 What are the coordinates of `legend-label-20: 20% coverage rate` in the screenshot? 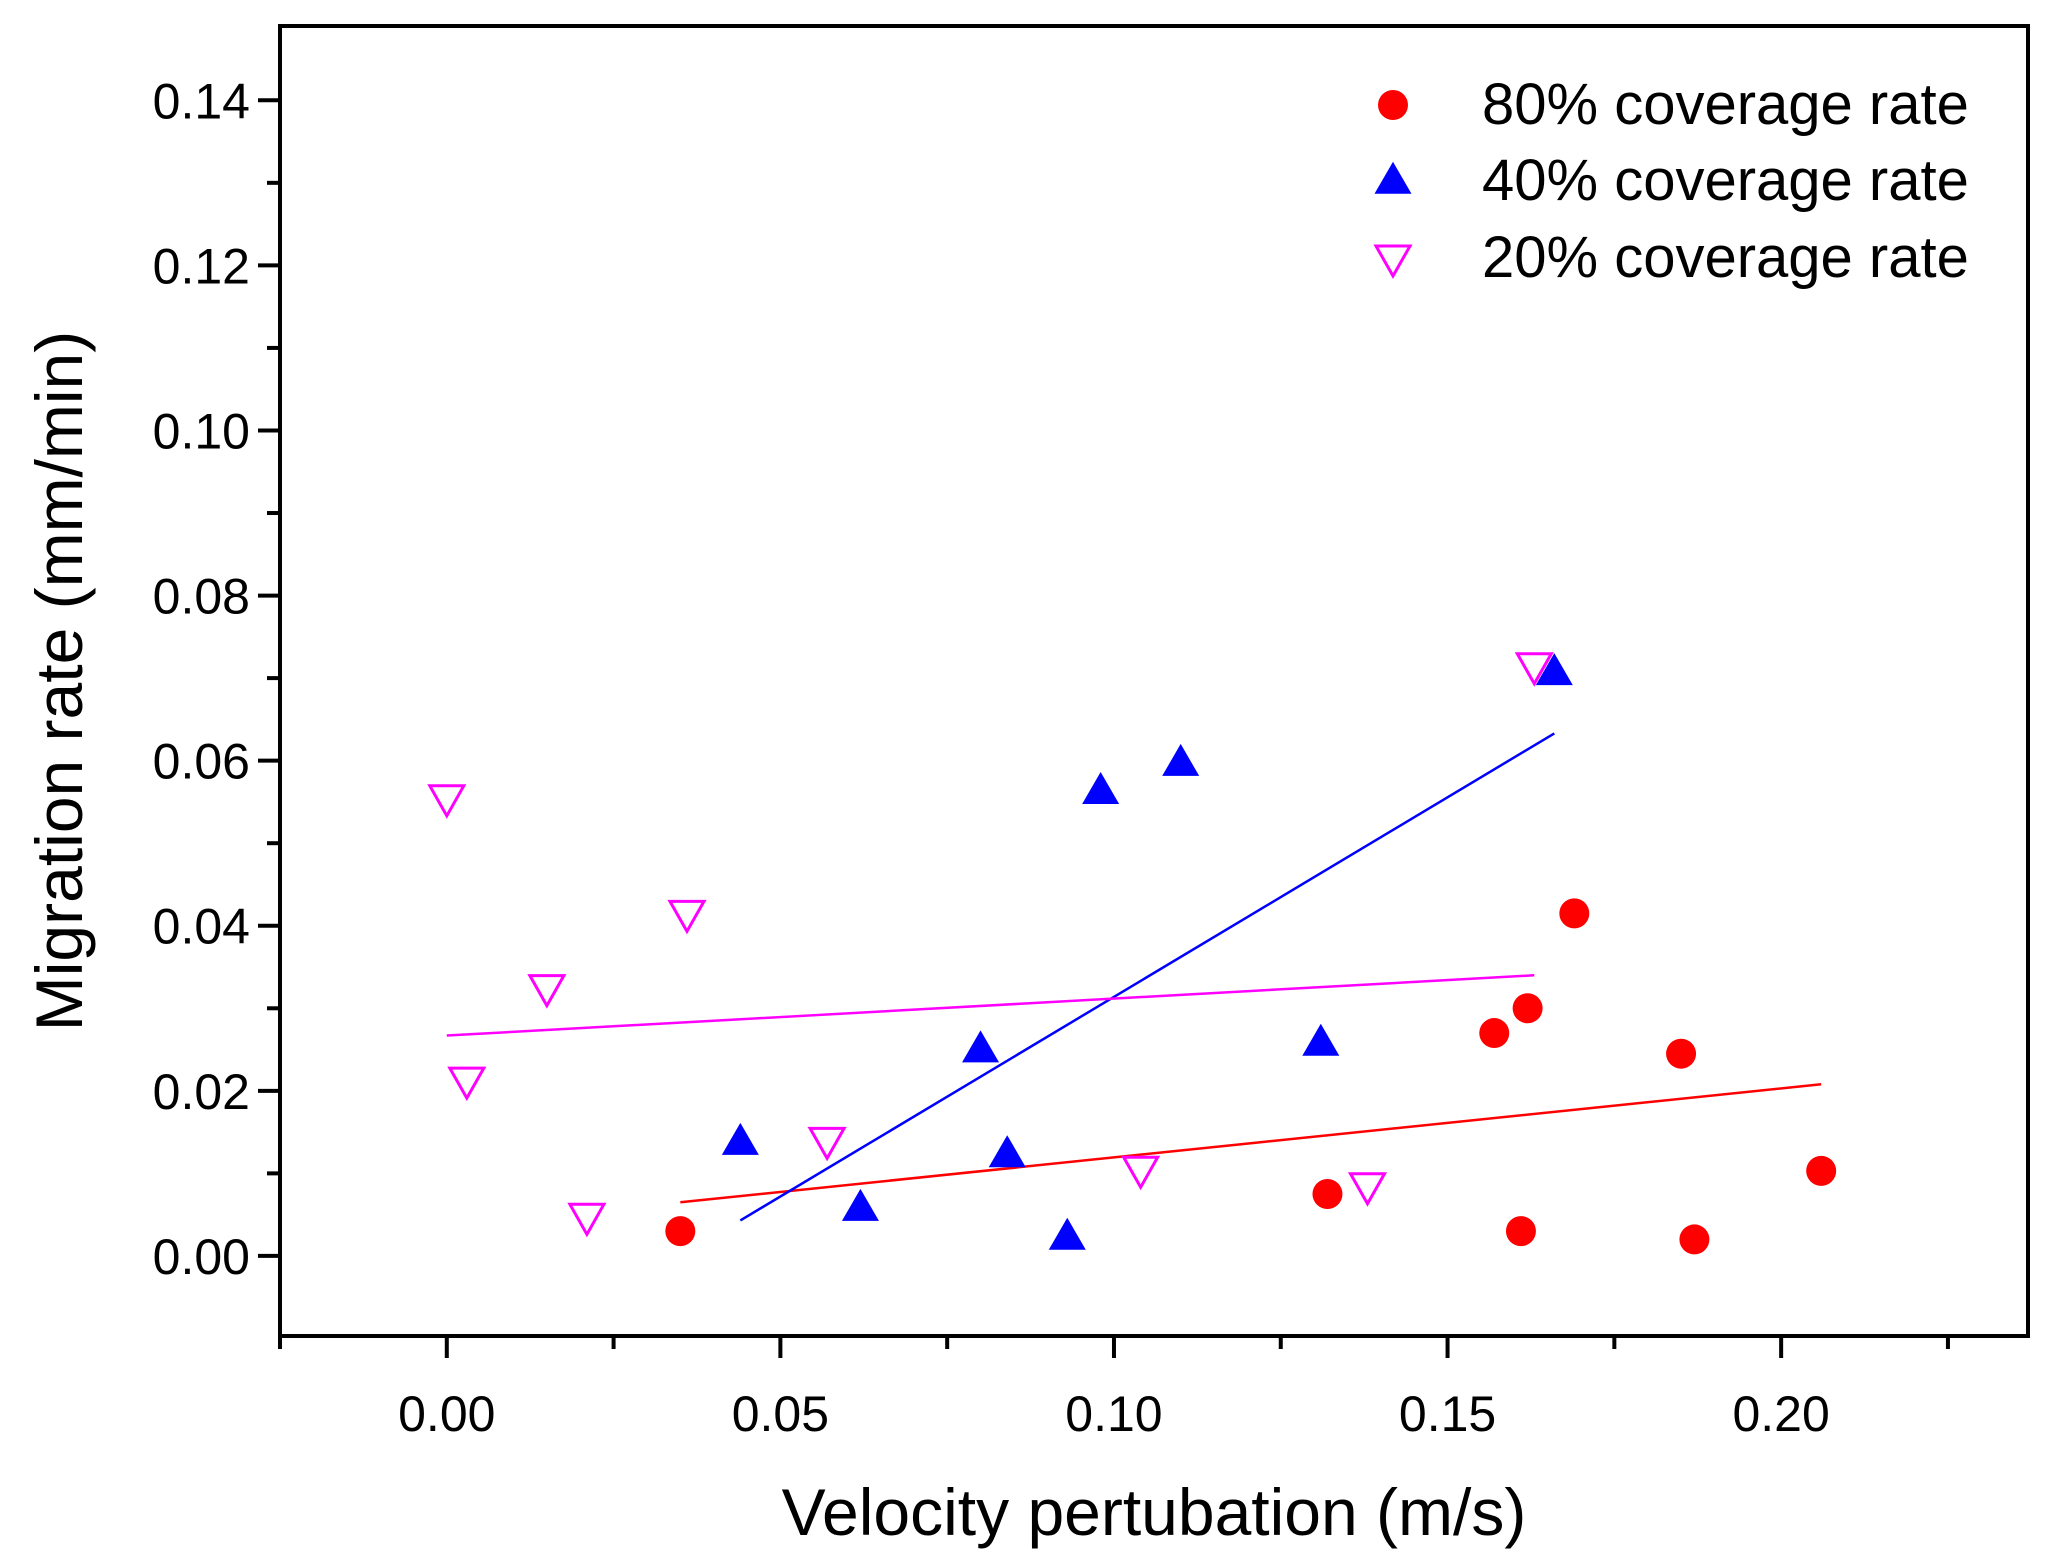 It's located at (1725, 257).